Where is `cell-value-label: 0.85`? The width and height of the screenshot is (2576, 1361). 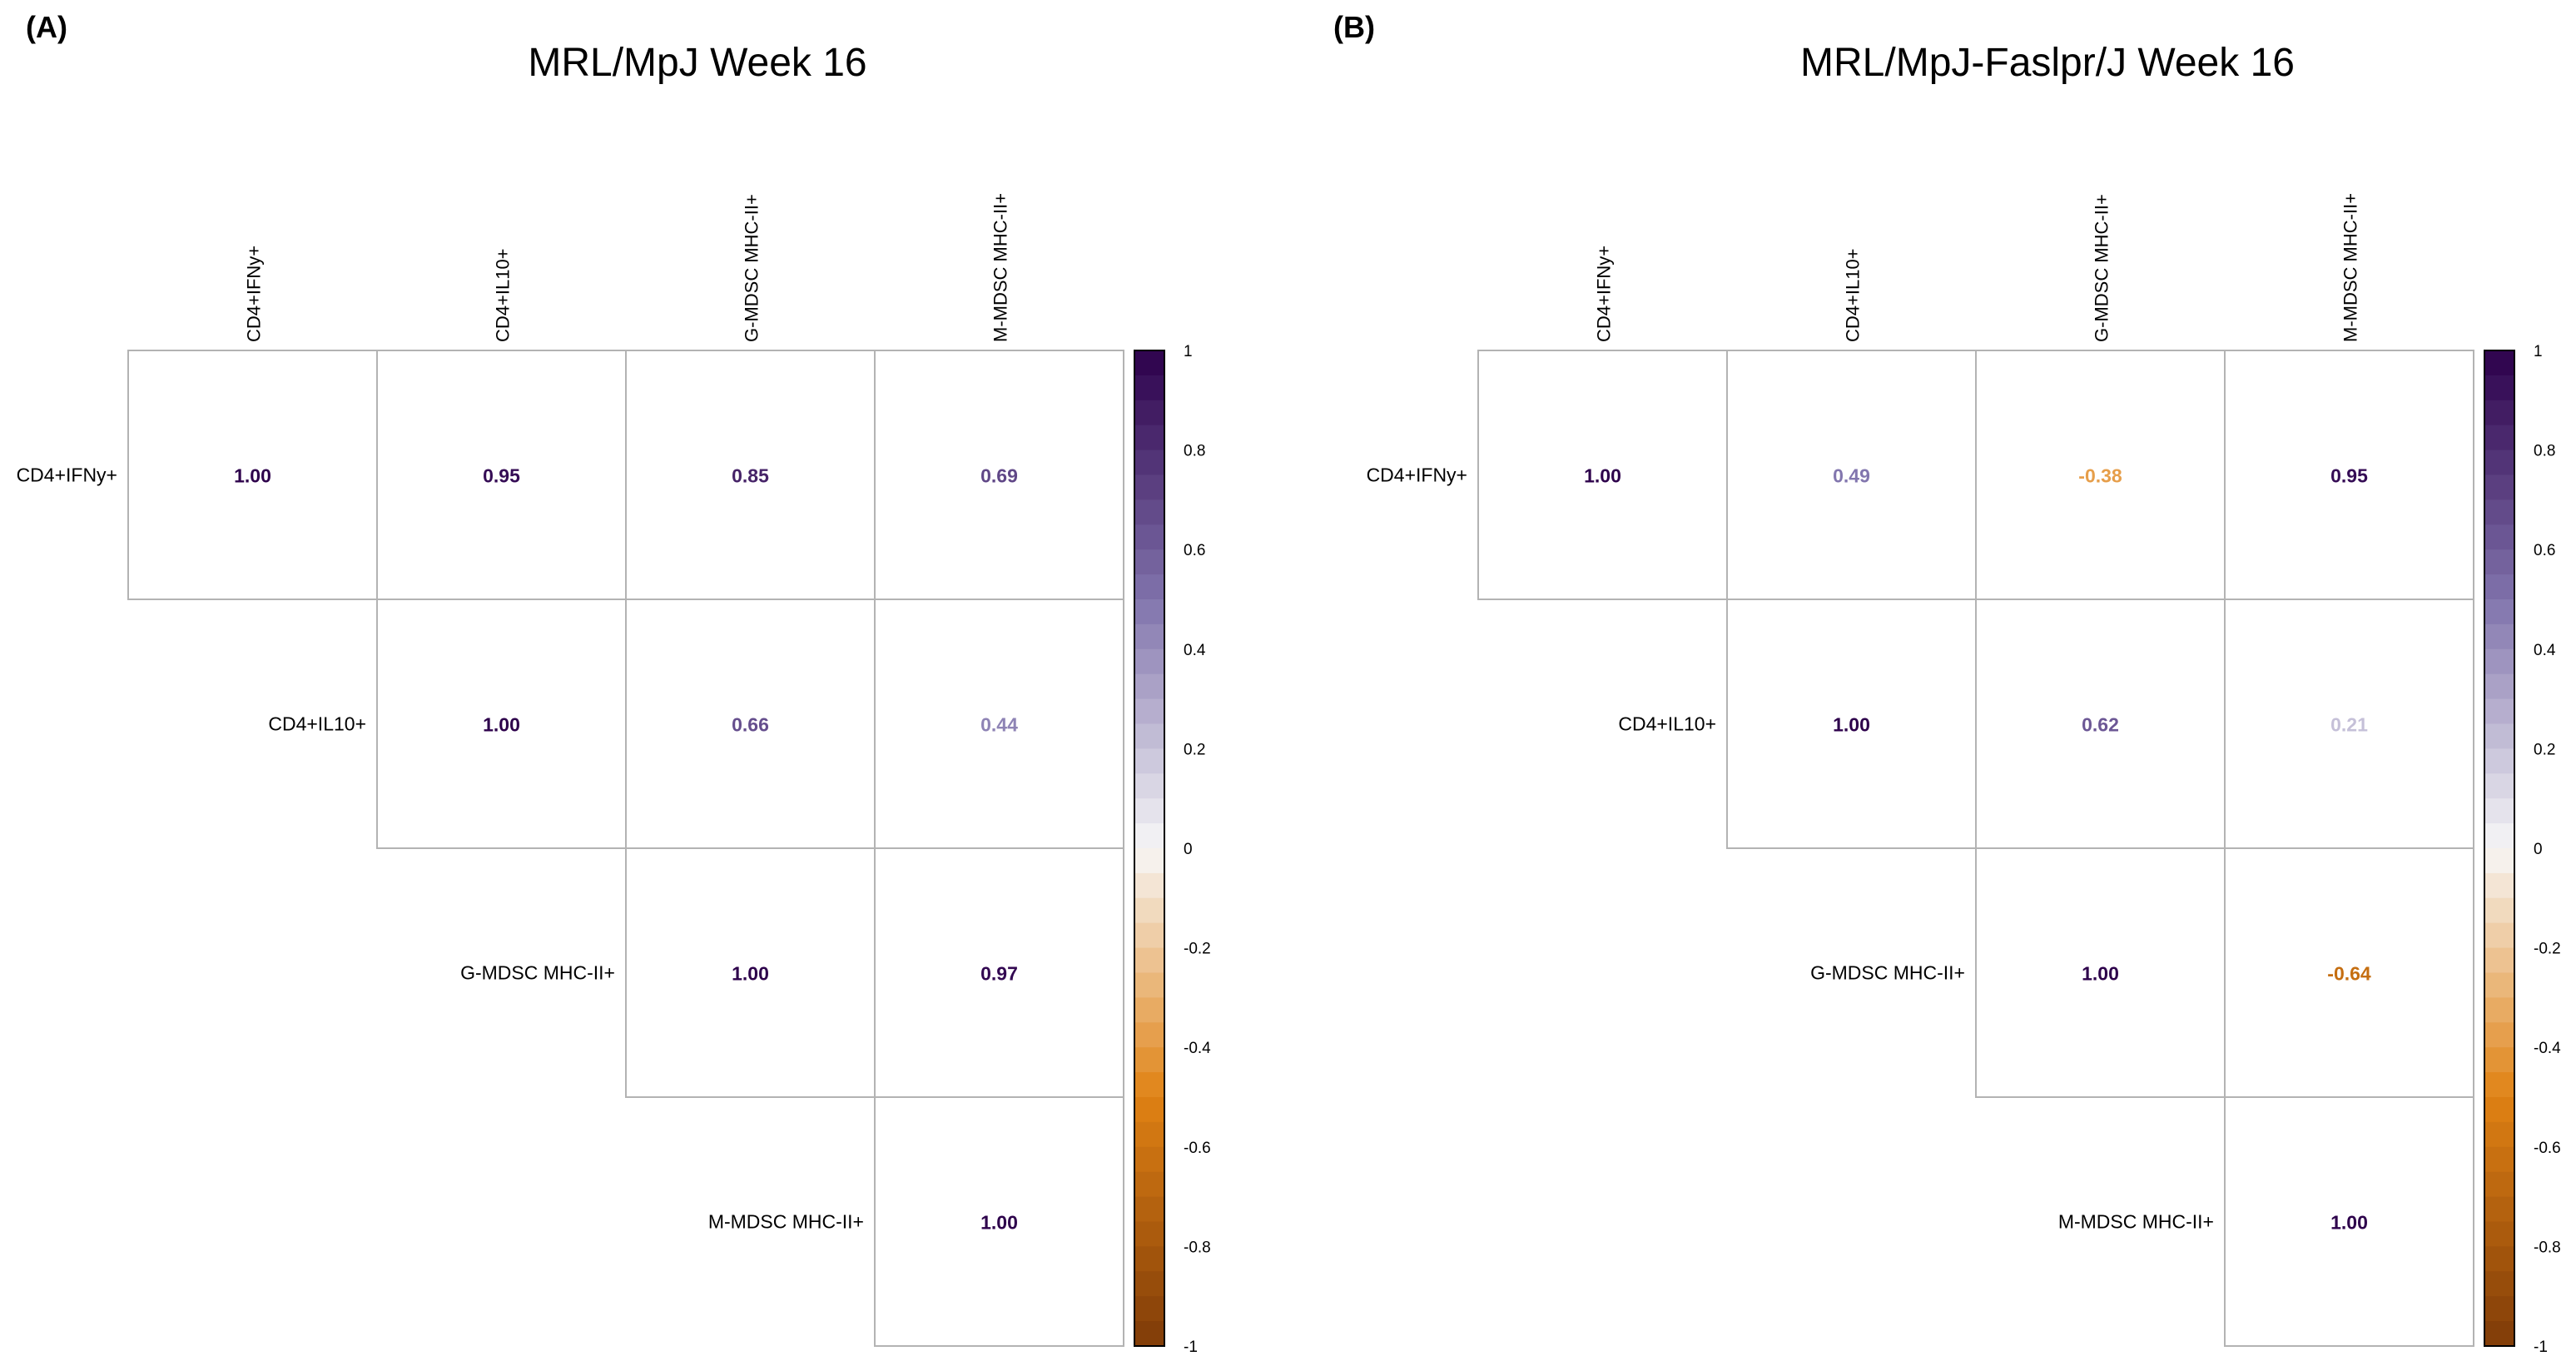 cell-value-label: 0.85 is located at coordinates (750, 476).